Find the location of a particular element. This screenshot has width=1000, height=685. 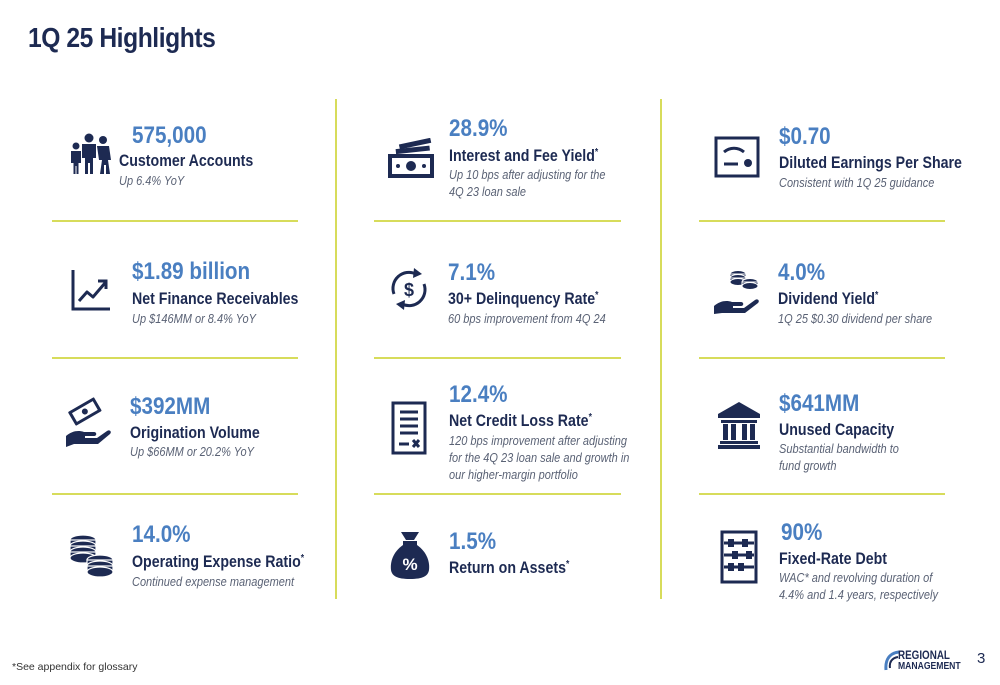

kpi-label: Interest and Fee Yield* is located at coordinates (524, 156).